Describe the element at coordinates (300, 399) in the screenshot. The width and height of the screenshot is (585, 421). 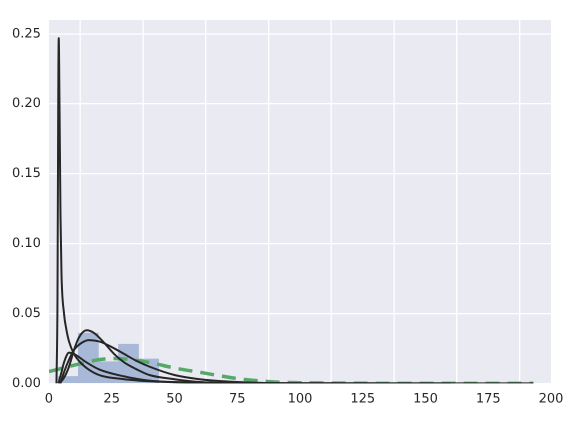
I see `x-tick-label: 100` at that location.